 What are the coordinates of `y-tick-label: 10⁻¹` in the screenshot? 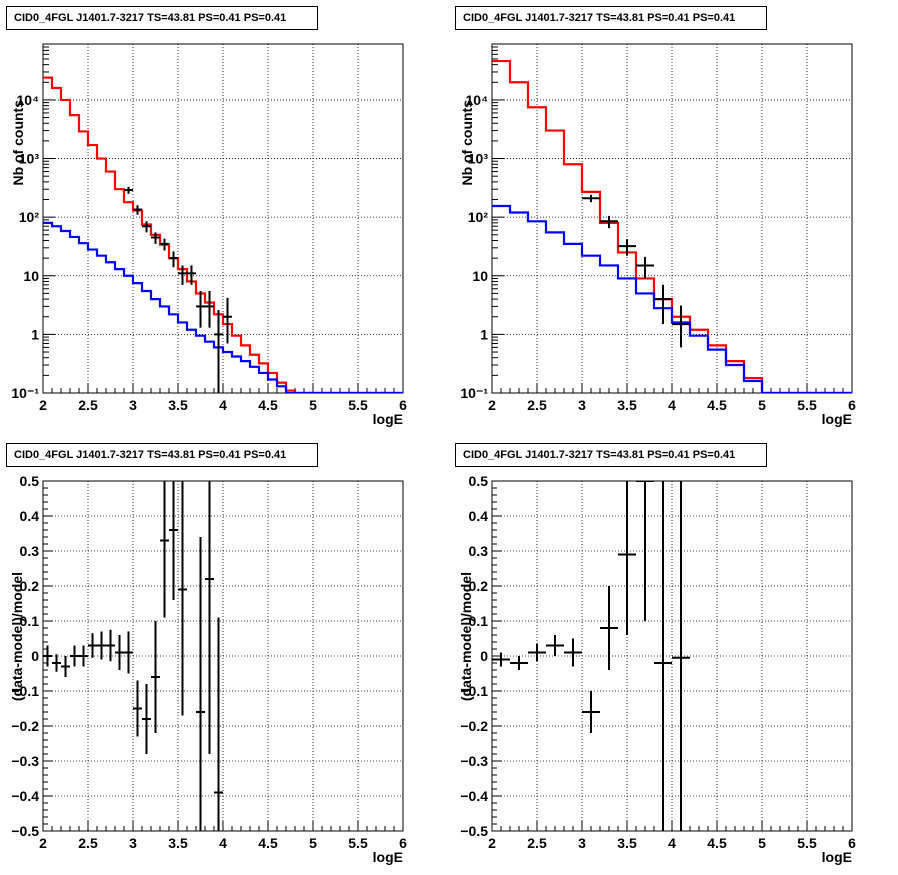 It's located at (25, 393).